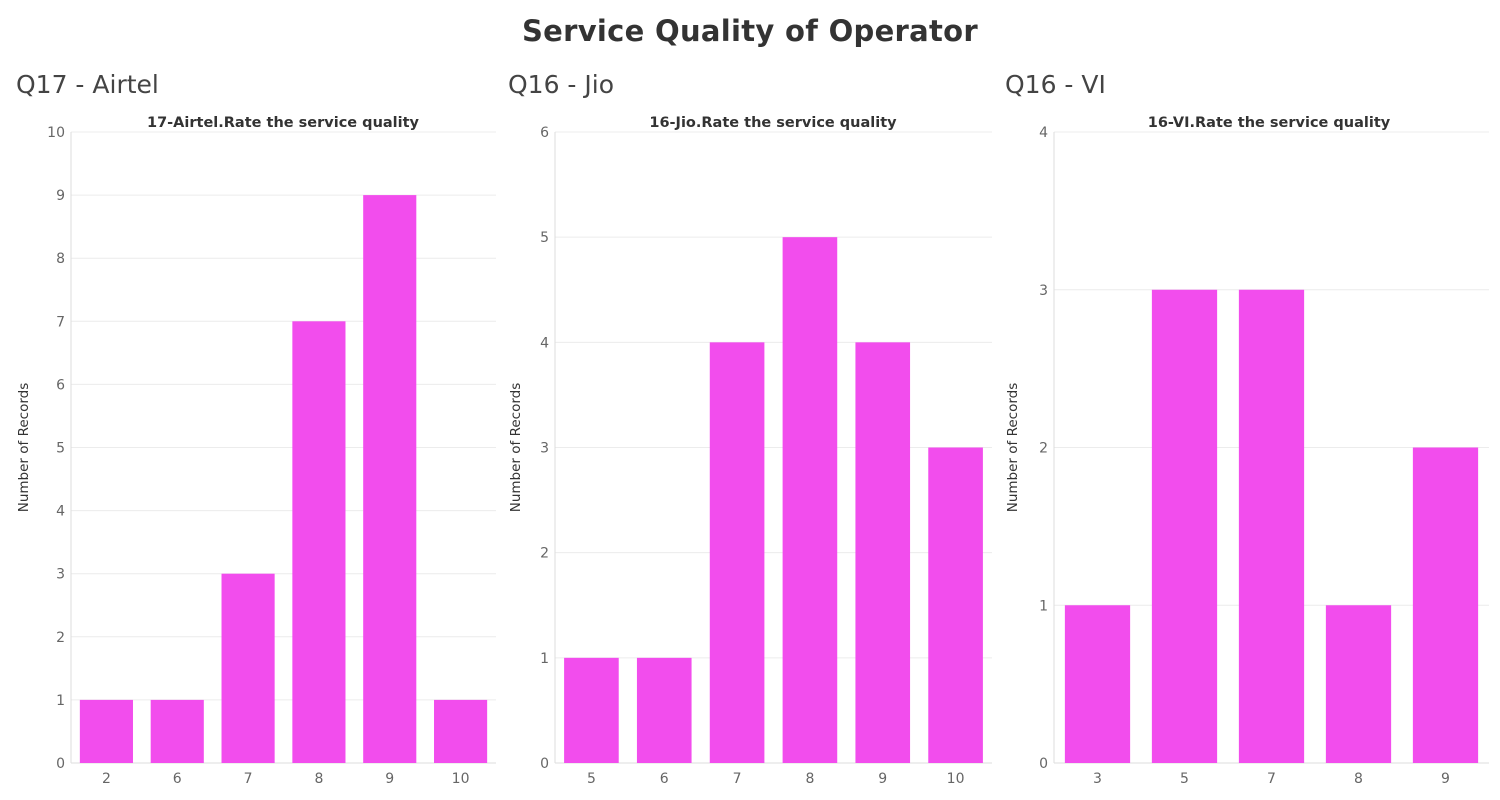 The image size is (1500, 800). I want to click on plot-title: 16-VI.Rate the service quality, so click(1269, 123).